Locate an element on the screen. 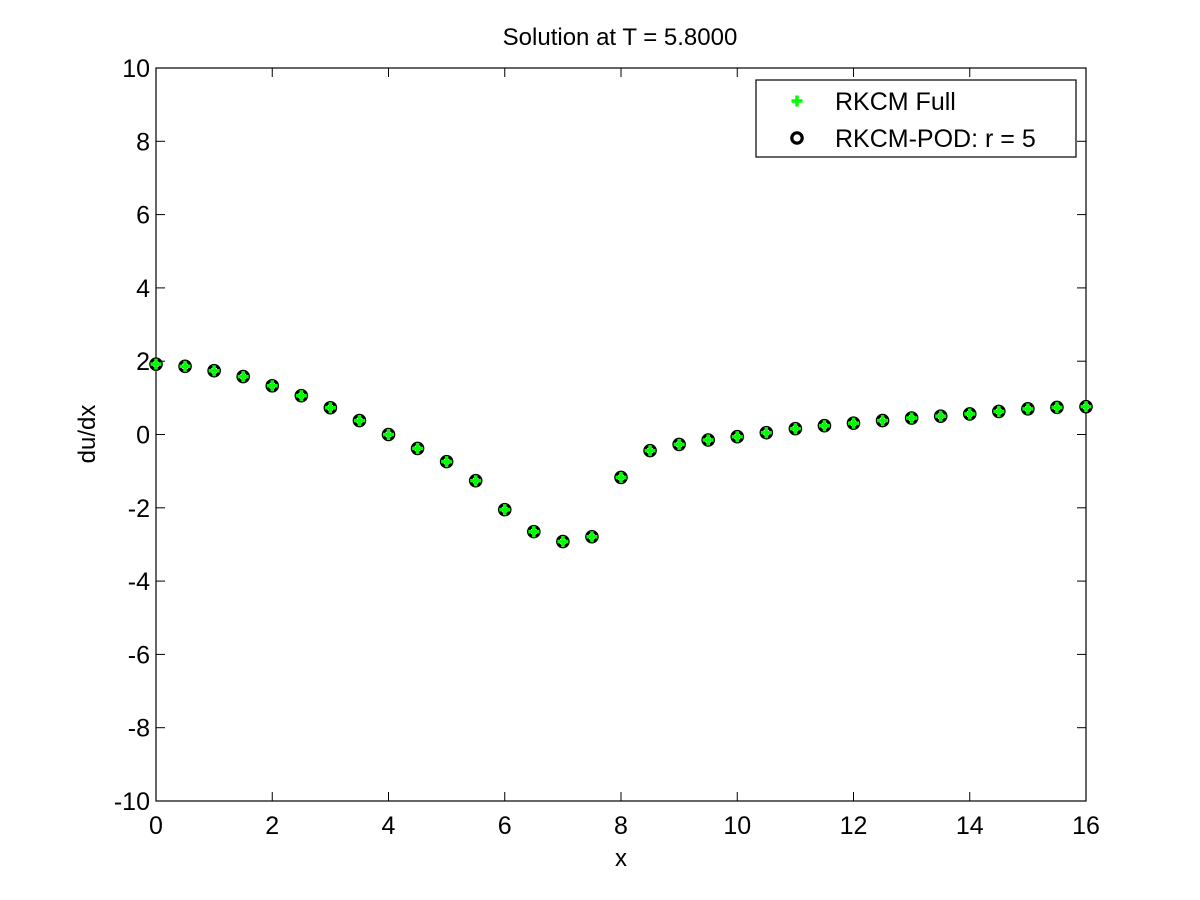 This screenshot has width=1200, height=900. y-tick-label: 10 is located at coordinates (136, 69).